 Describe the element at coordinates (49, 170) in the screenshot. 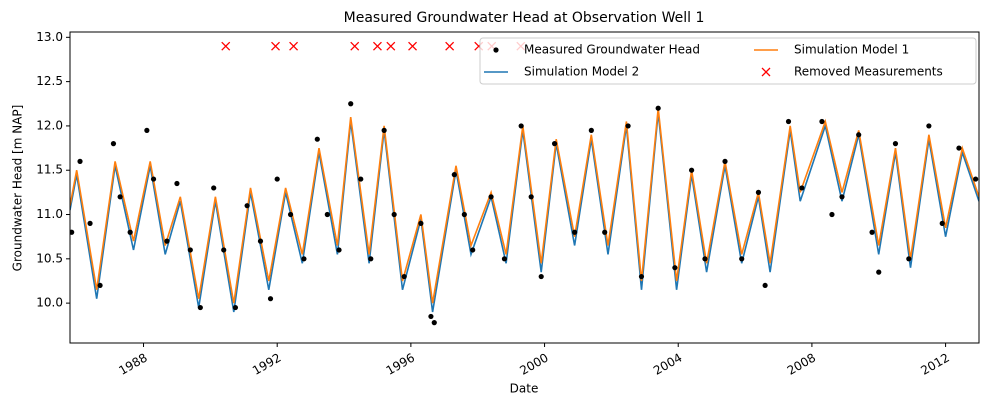

I see `y-tick-label: 11.5` at that location.